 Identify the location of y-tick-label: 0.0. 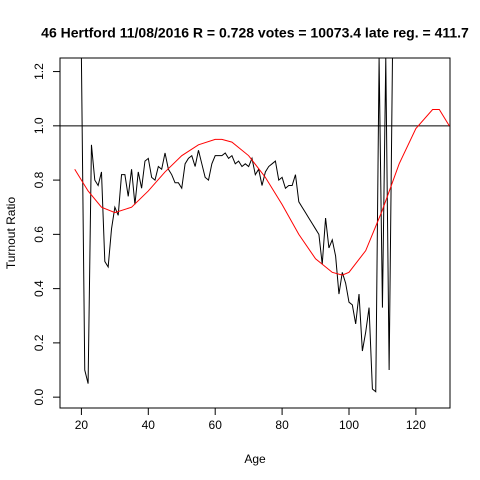
(39, 396).